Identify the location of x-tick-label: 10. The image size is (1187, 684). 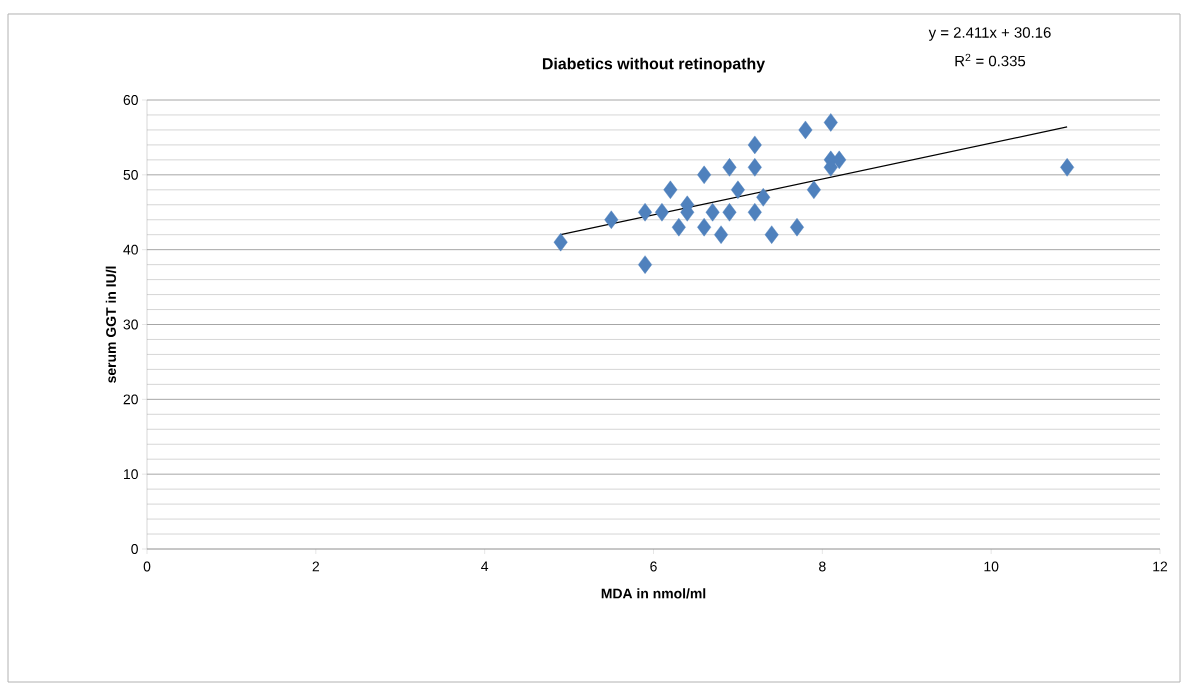
(991, 566).